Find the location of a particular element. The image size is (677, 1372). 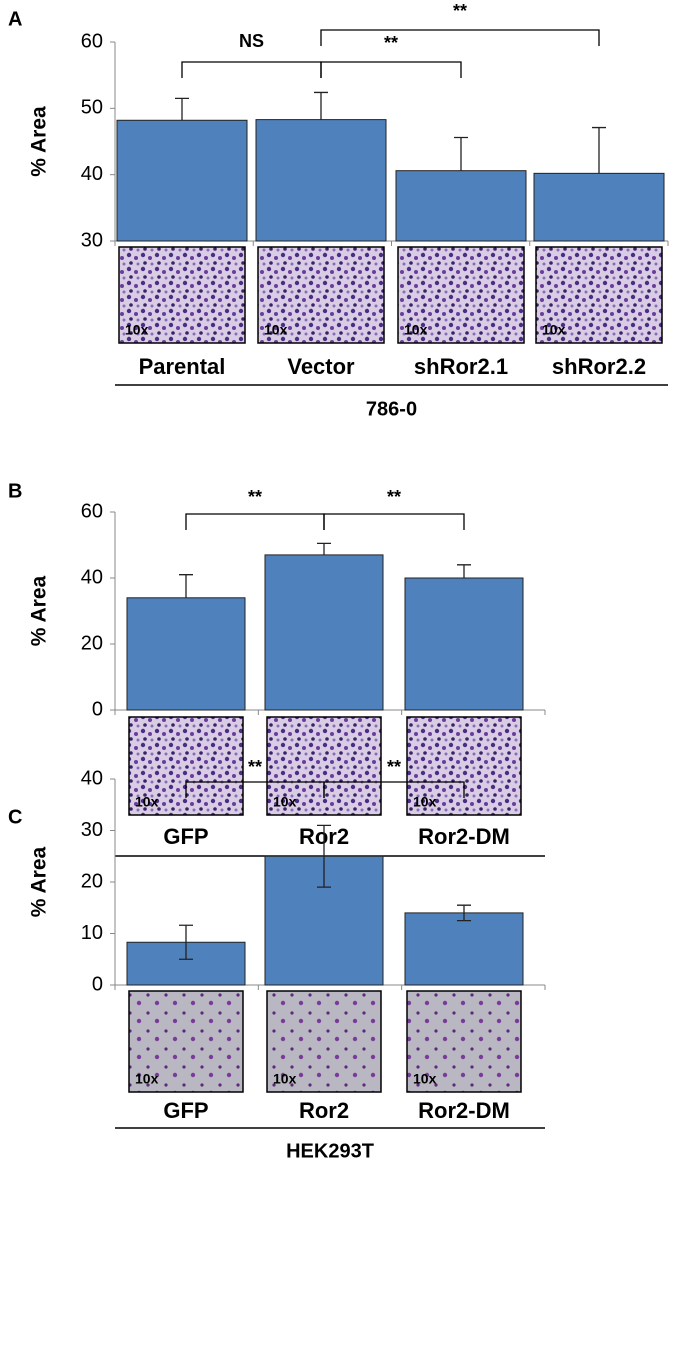

category-label: shRor2.2 is located at coordinates (599, 366).